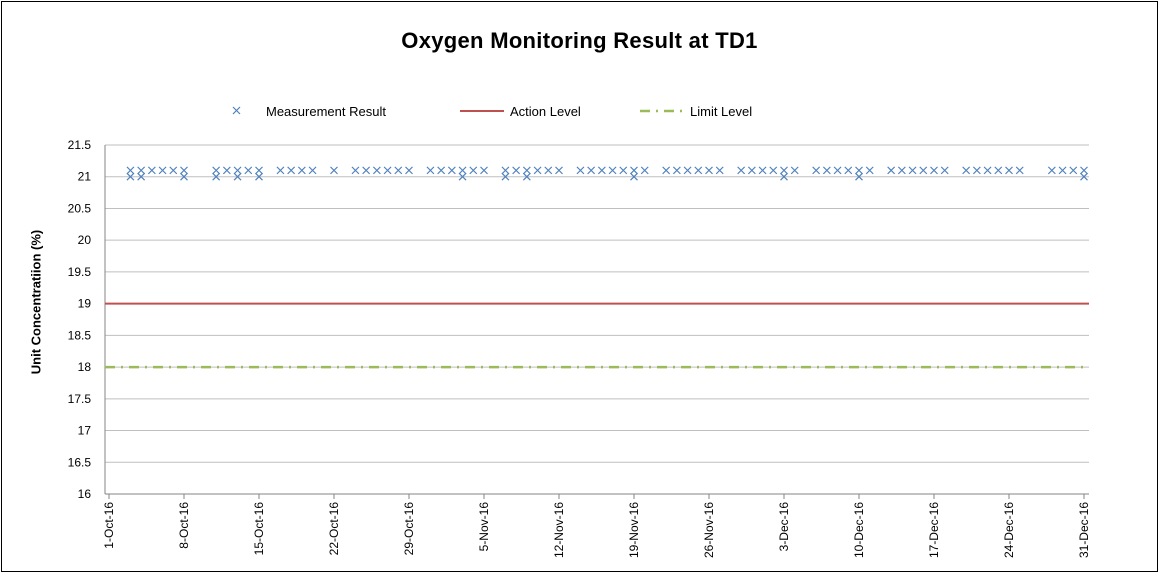 The width and height of the screenshot is (1161, 575). Describe the element at coordinates (484, 527) in the screenshot. I see `x-tick-label: 5-Nov-16` at that location.